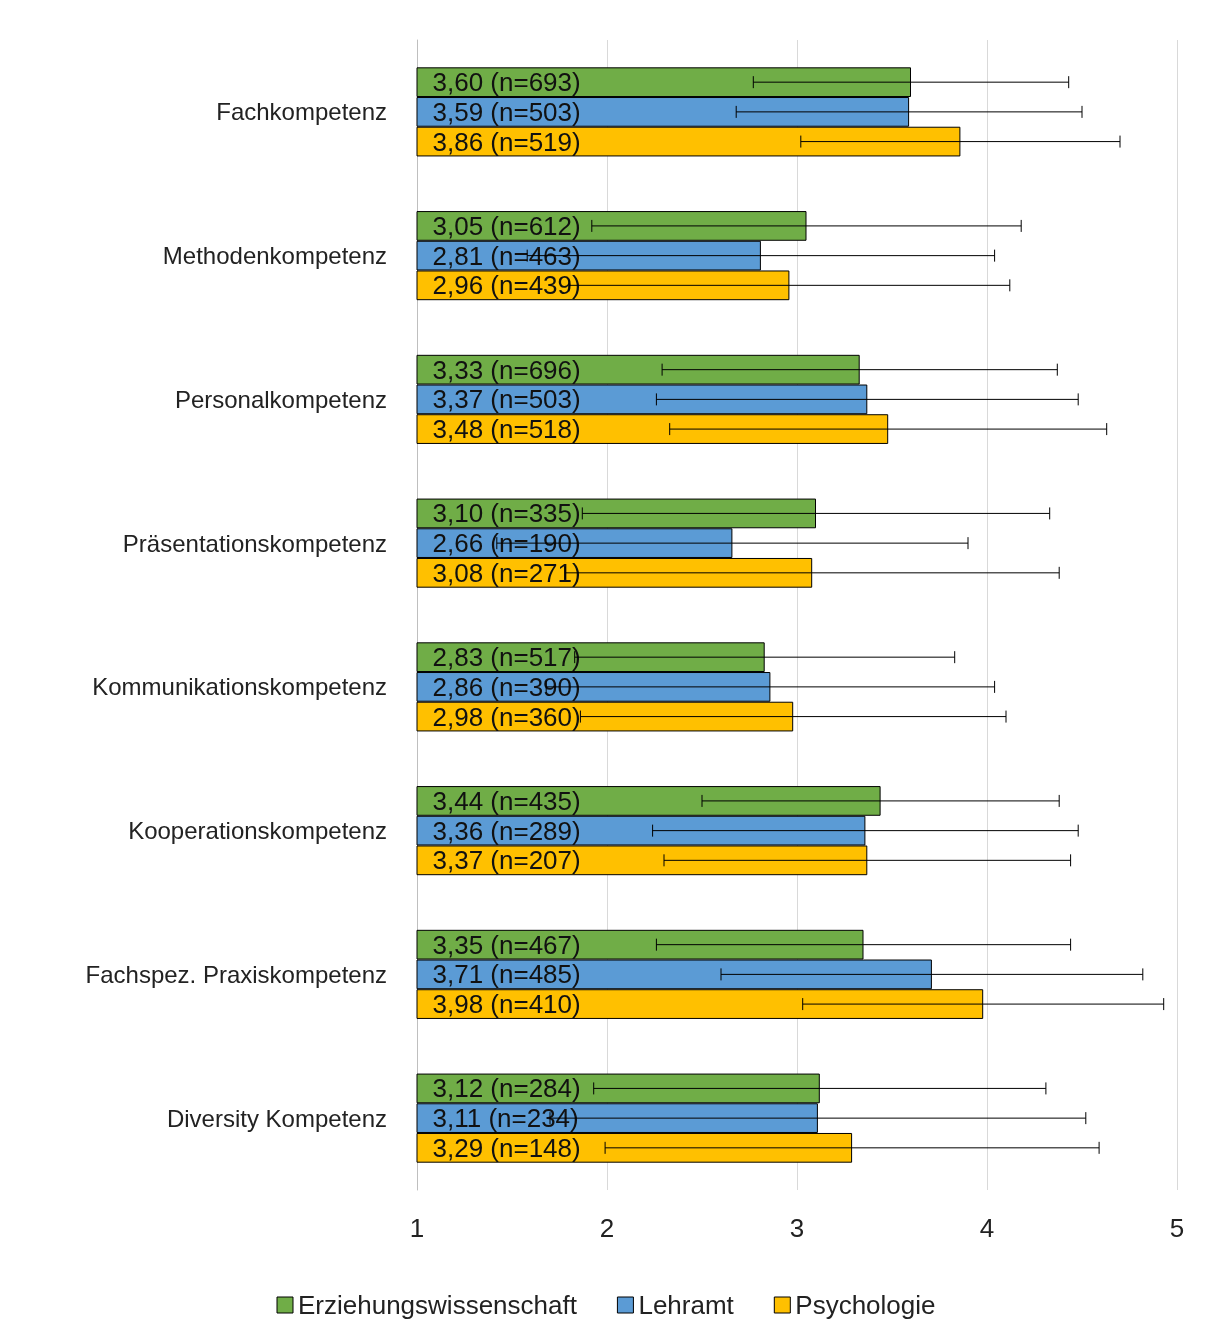 Image resolution: width=1212 pixels, height=1335 pixels. Describe the element at coordinates (438, 1305) in the screenshot. I see `legend-label: Erziehungswissenschaft` at that location.